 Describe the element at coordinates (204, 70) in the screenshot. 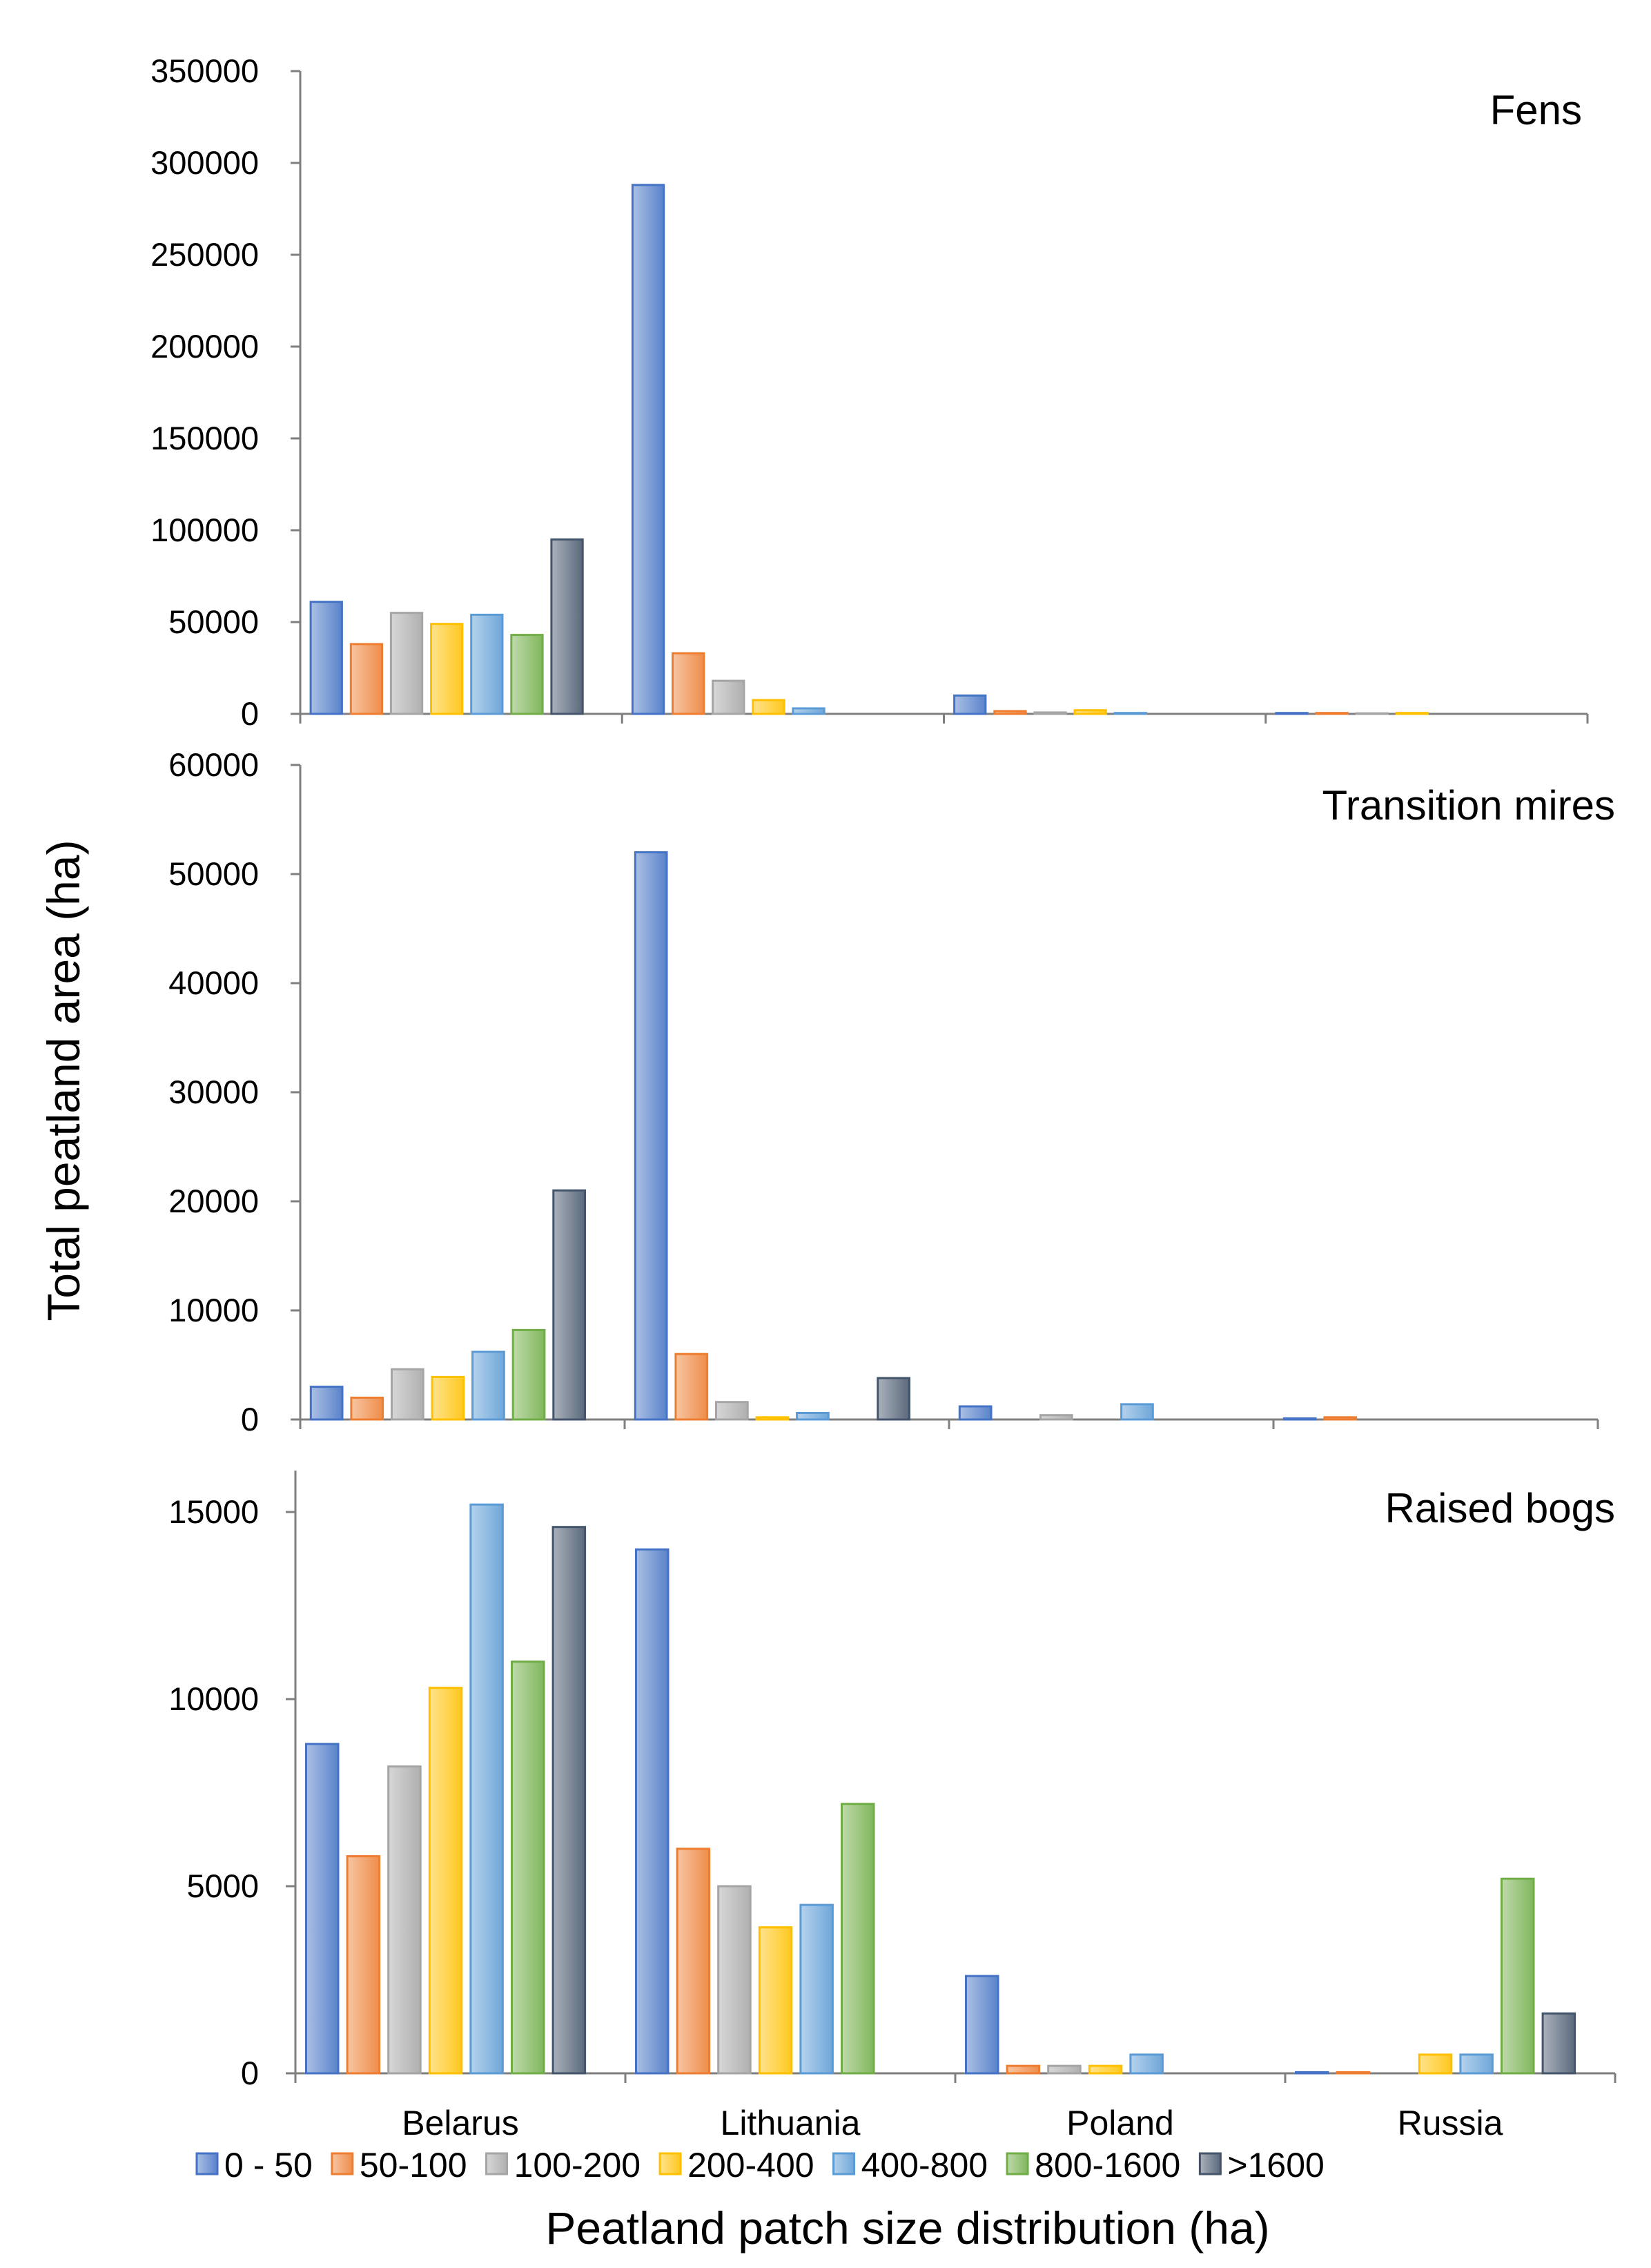

I see `y-tick-label: 350000` at that location.